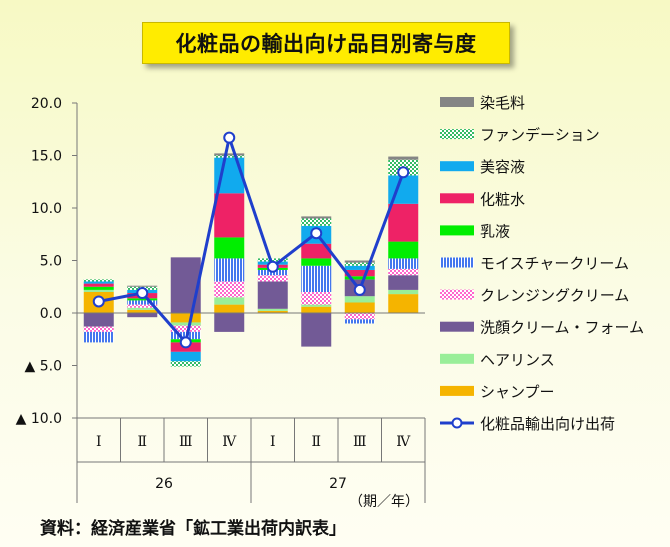 This screenshot has width=670, height=547. Describe the element at coordinates (457, 423) in the screenshot. I see `legend-line-marker` at that location.